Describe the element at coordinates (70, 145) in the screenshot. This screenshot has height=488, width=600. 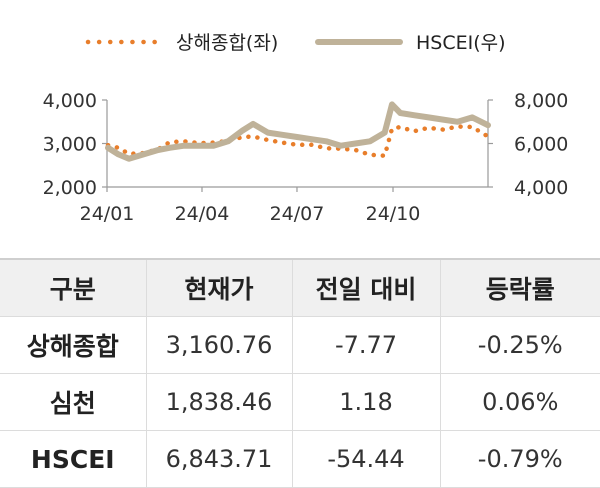
I see `left-tick-label: 3,000` at that location.